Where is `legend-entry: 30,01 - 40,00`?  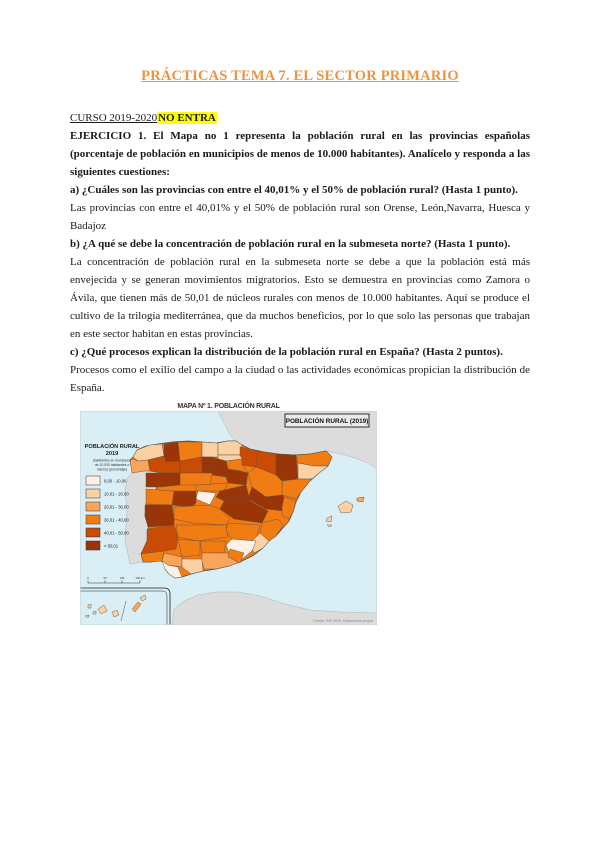
legend-entry: 30,01 - 40,00 is located at coordinates (107, 519).